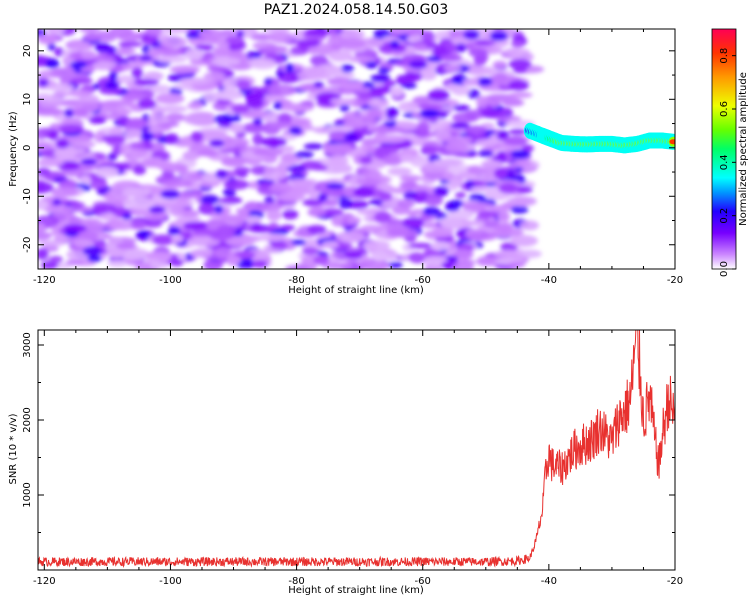 The image size is (750, 600). Describe the element at coordinates (724, 216) in the screenshot. I see `colorbar-tick-label: 0.2` at that location.